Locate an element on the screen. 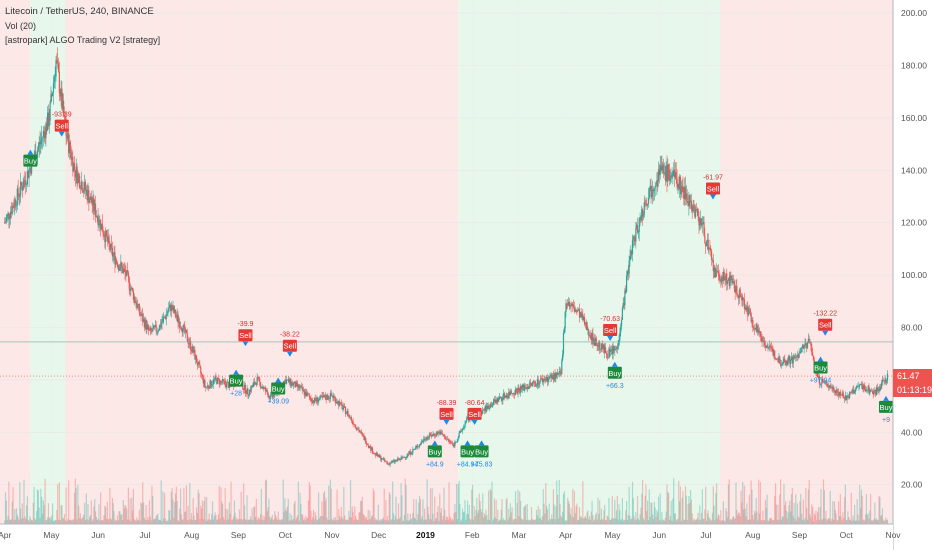 The width and height of the screenshot is (932, 550). buy-signal-box is located at coordinates (467, 451).